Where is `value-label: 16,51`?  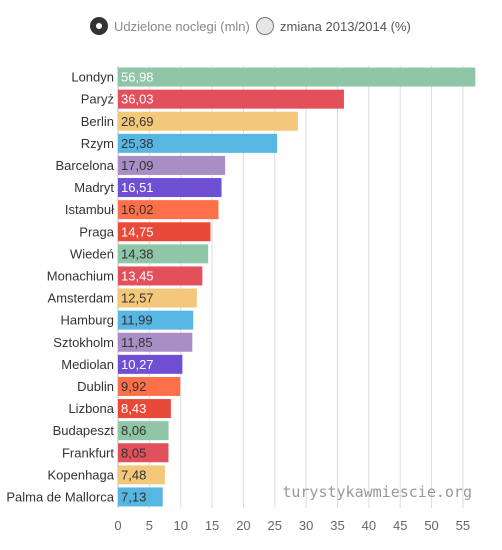
value-label: 16,51 is located at coordinates (137, 187).